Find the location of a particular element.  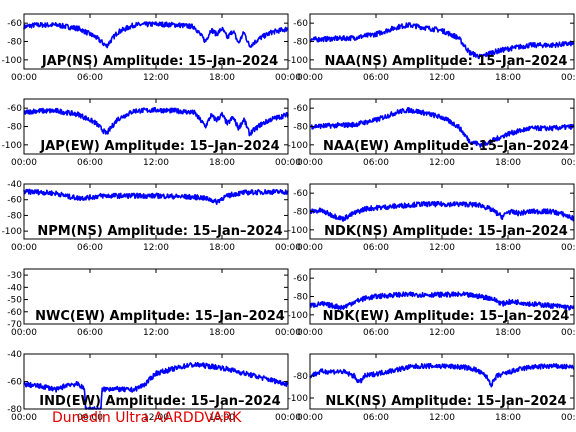

panel-title: NPM(NS) Amplitude: 15–Jan–2024 is located at coordinates (159, 231).